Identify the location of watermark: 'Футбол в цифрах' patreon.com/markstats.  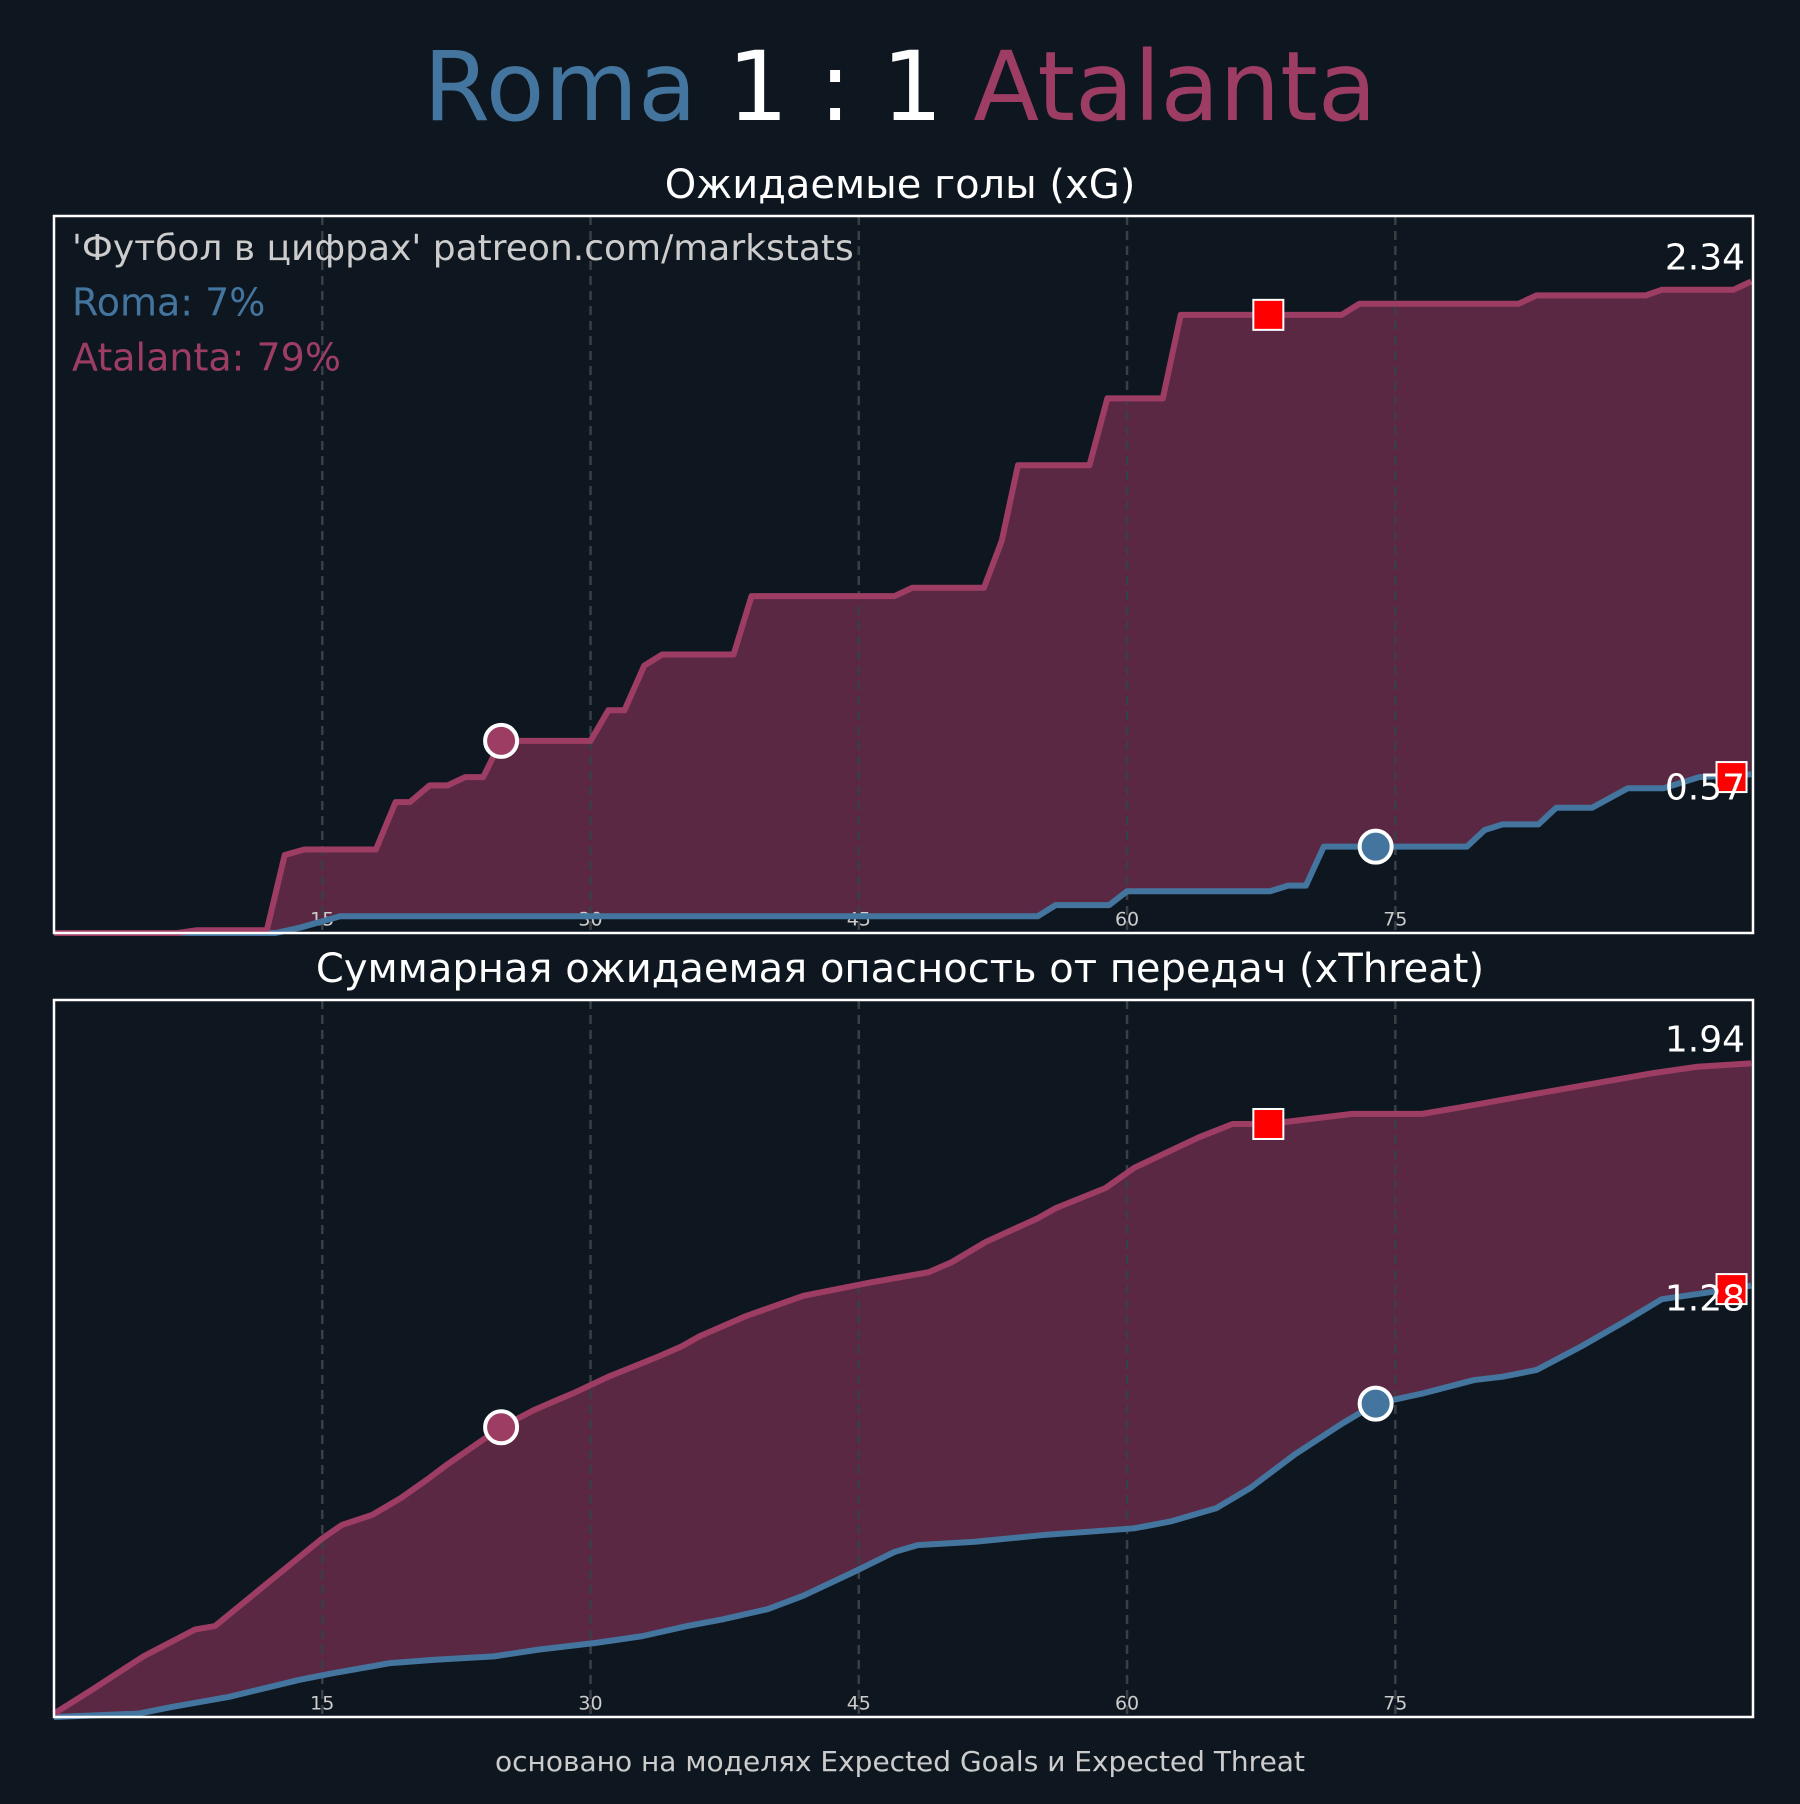
(463, 248).